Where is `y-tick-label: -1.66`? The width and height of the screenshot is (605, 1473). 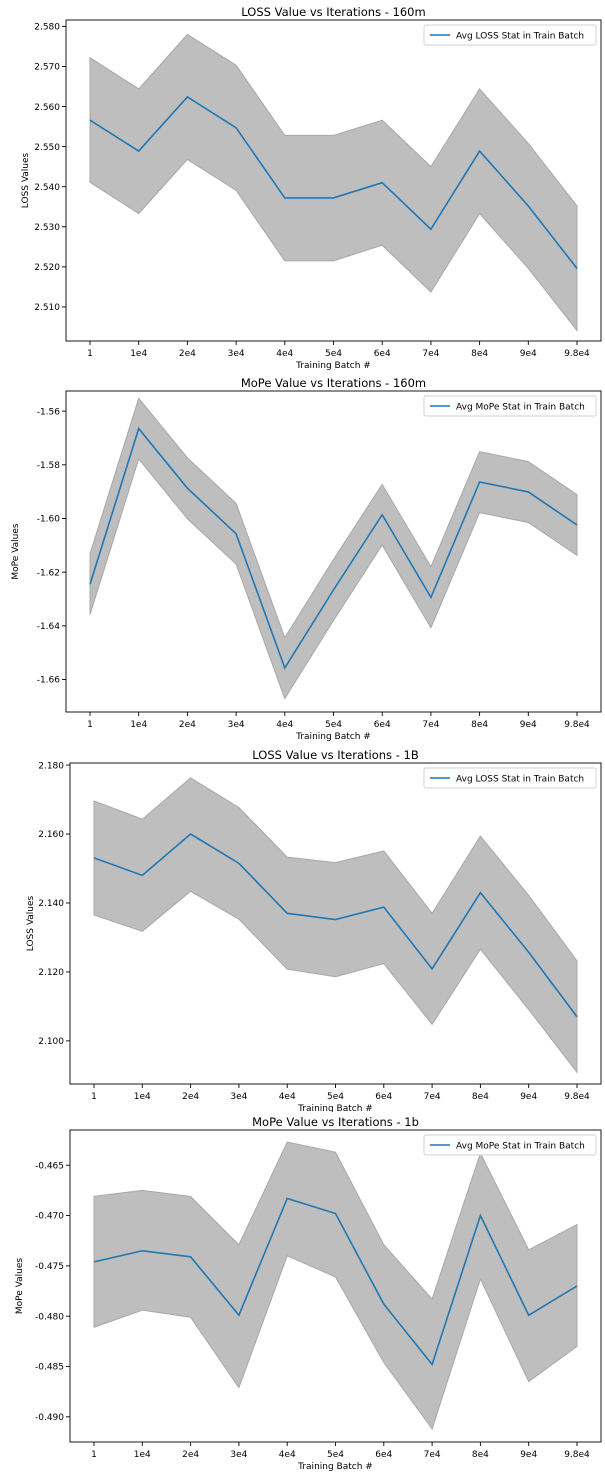
y-tick-label: -1.66 is located at coordinates (49, 681).